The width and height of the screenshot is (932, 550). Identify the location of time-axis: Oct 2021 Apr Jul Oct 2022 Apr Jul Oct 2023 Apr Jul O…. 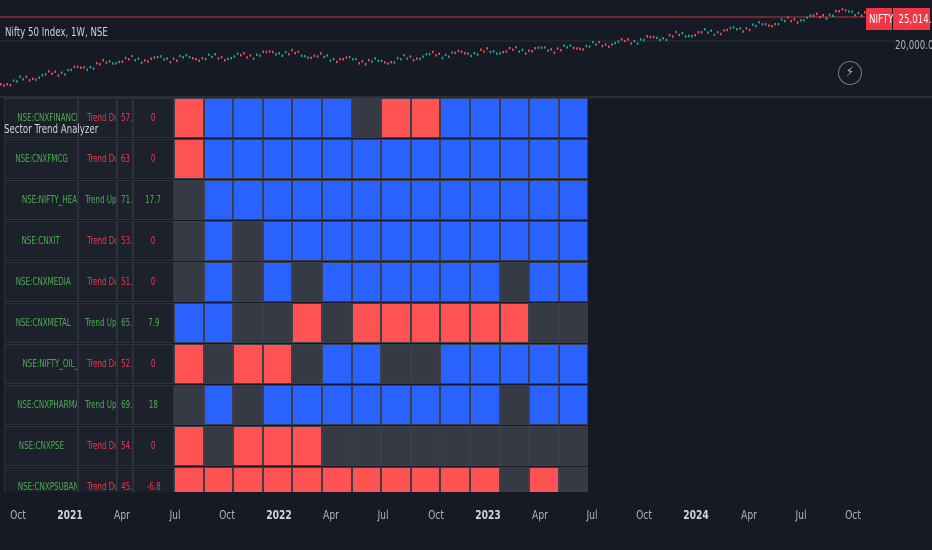
(466, 522).